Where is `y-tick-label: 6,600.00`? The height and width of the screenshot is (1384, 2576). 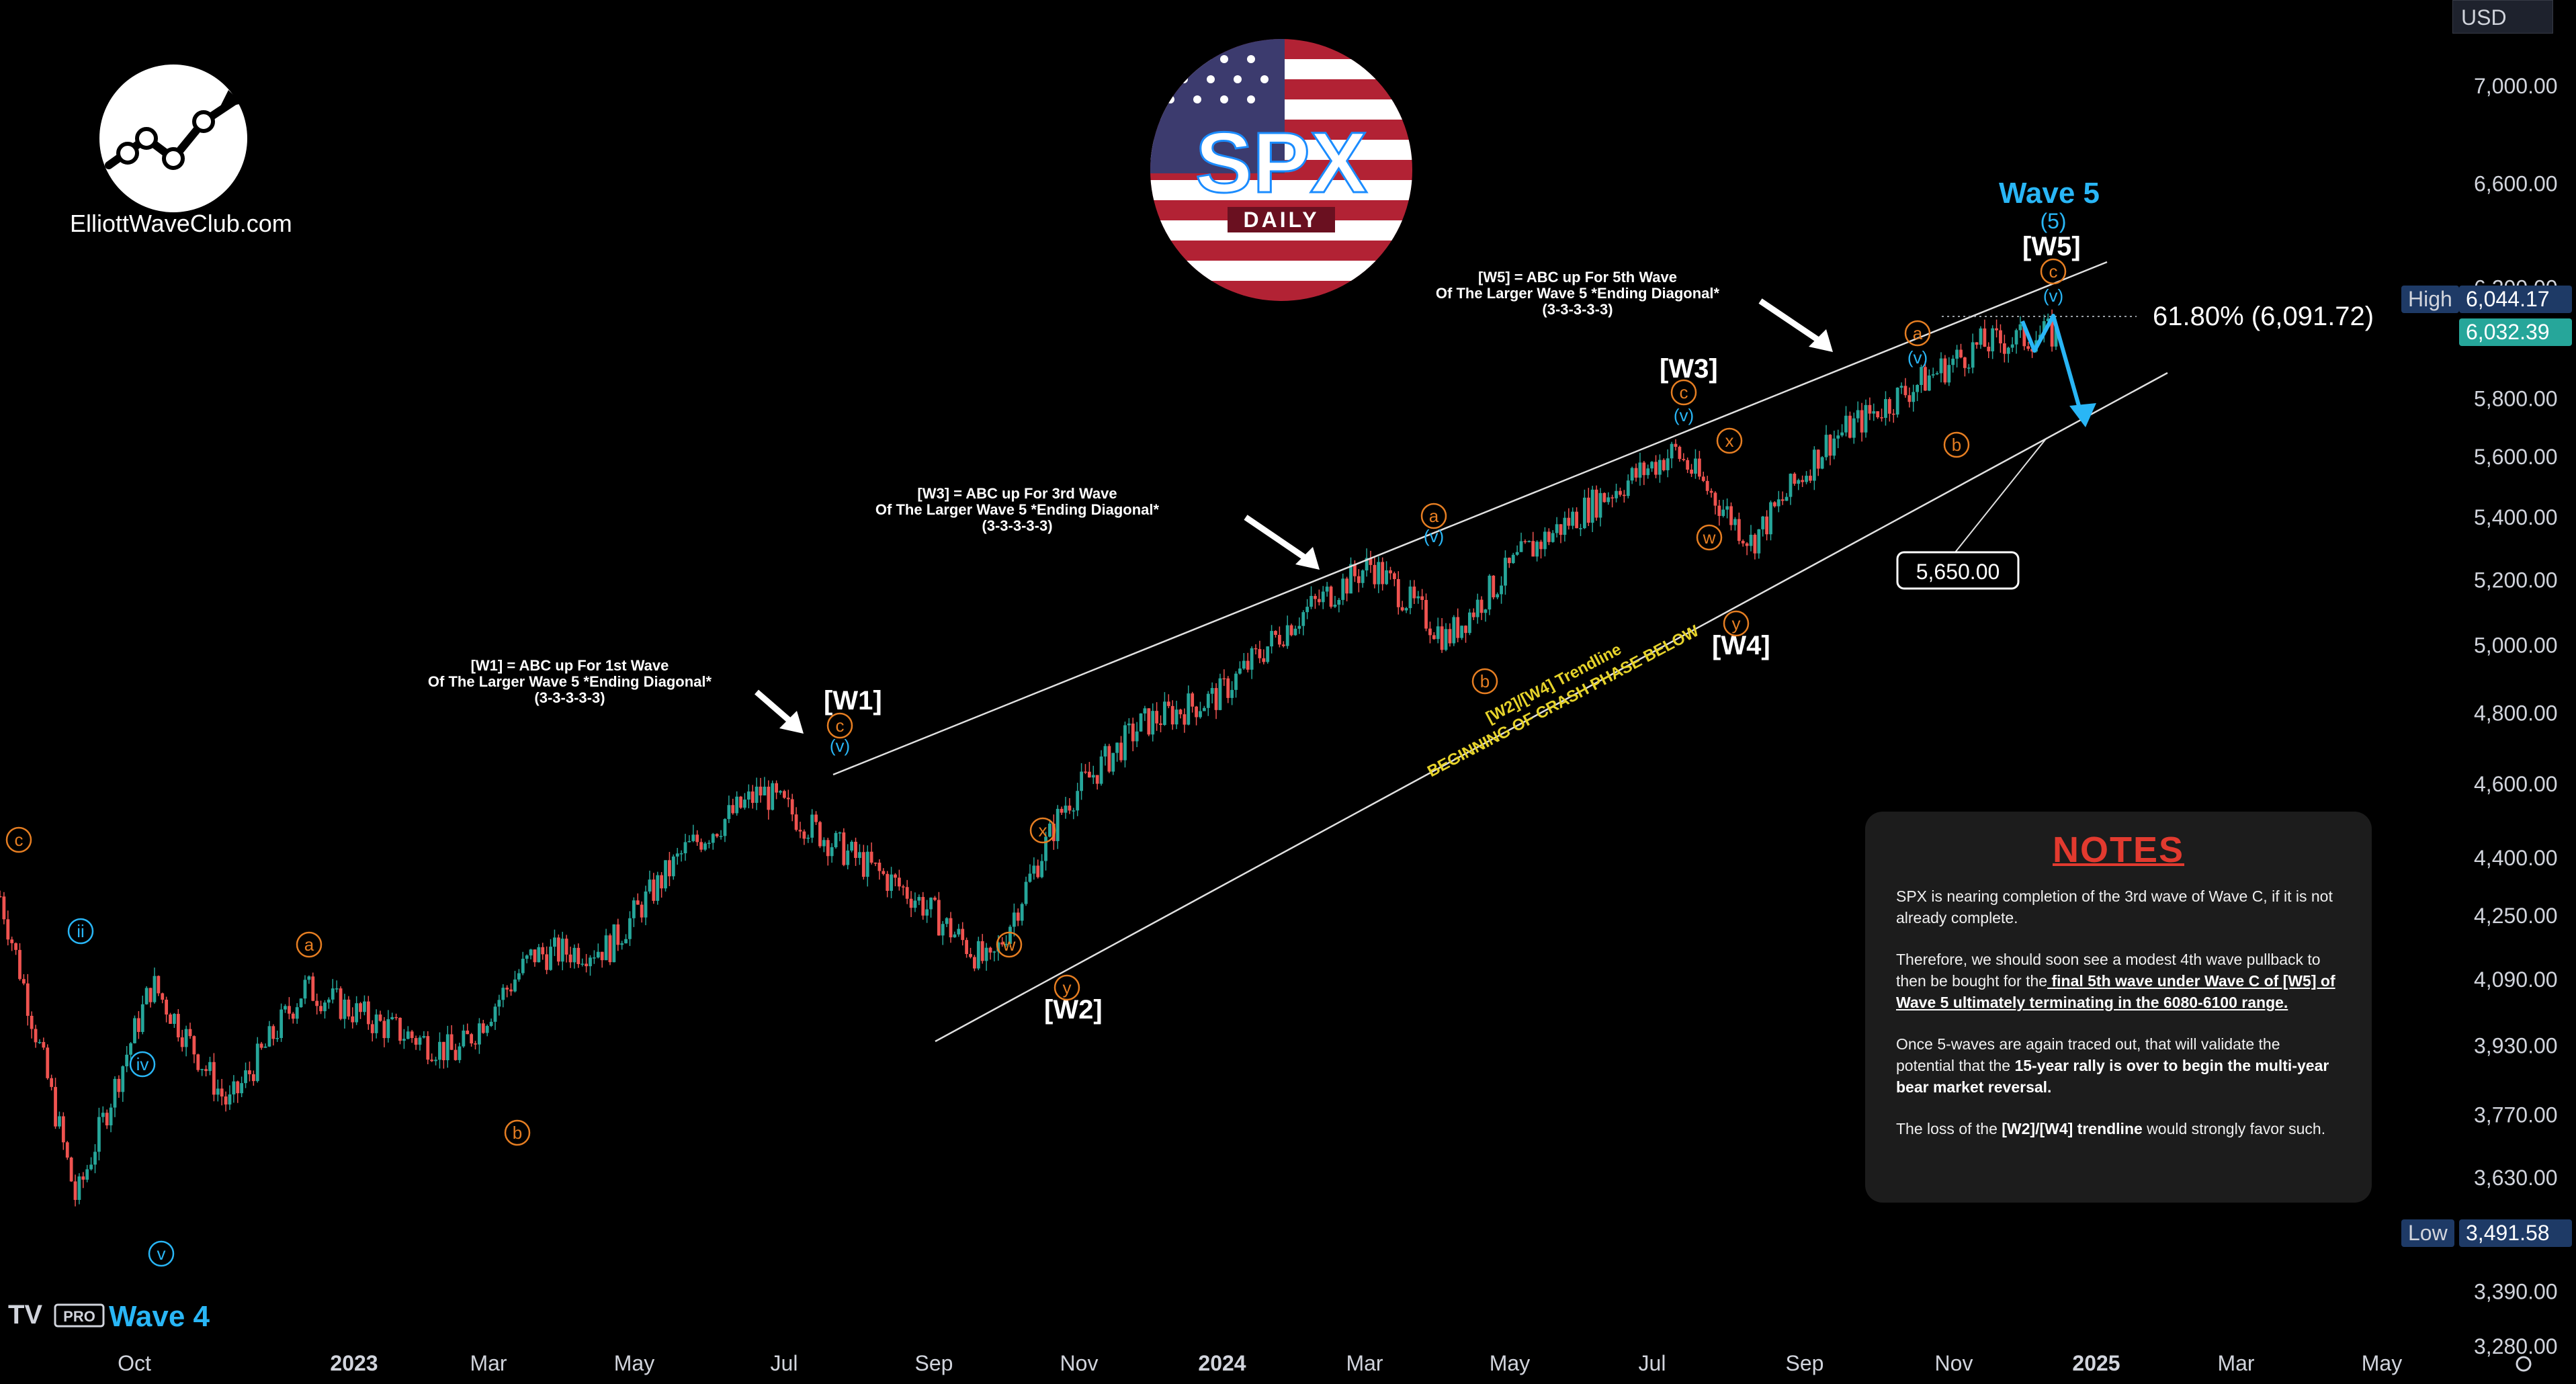 y-tick-label: 6,600.00 is located at coordinates (2516, 184).